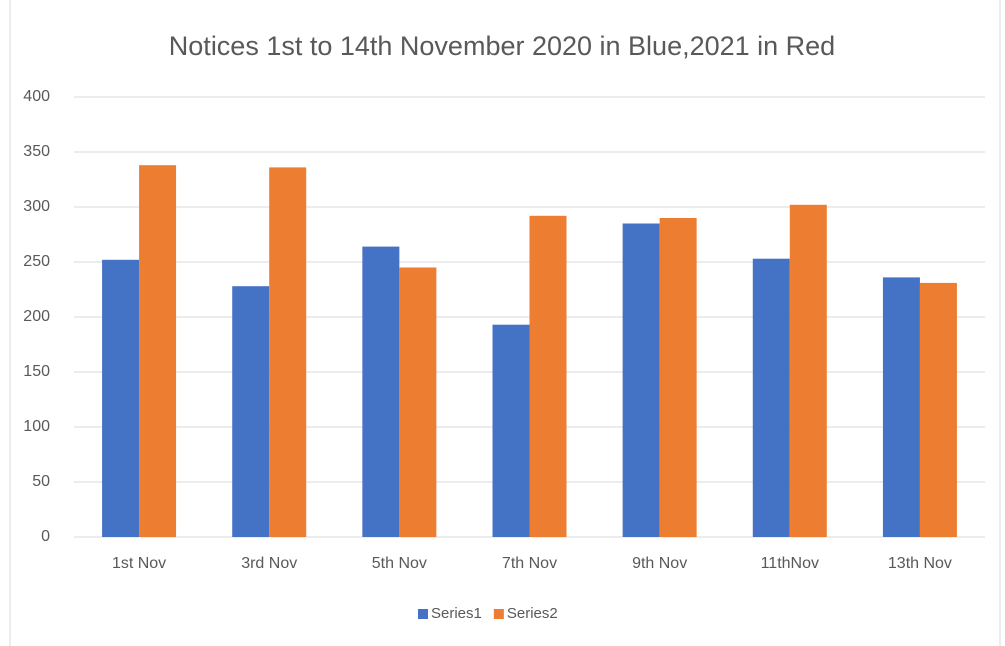 The height and width of the screenshot is (646, 1005). I want to click on y-tick-label: 0, so click(45, 536).